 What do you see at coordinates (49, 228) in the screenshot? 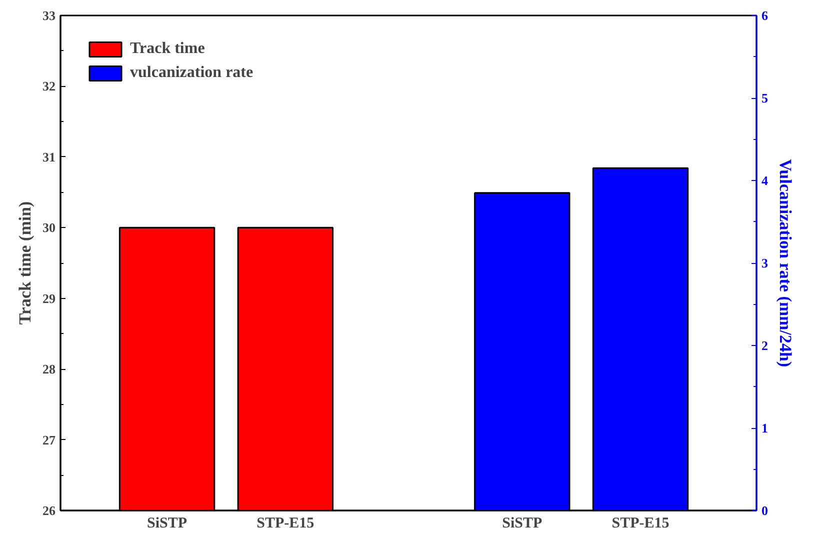
I see `y-tick-label: 30` at bounding box center [49, 228].